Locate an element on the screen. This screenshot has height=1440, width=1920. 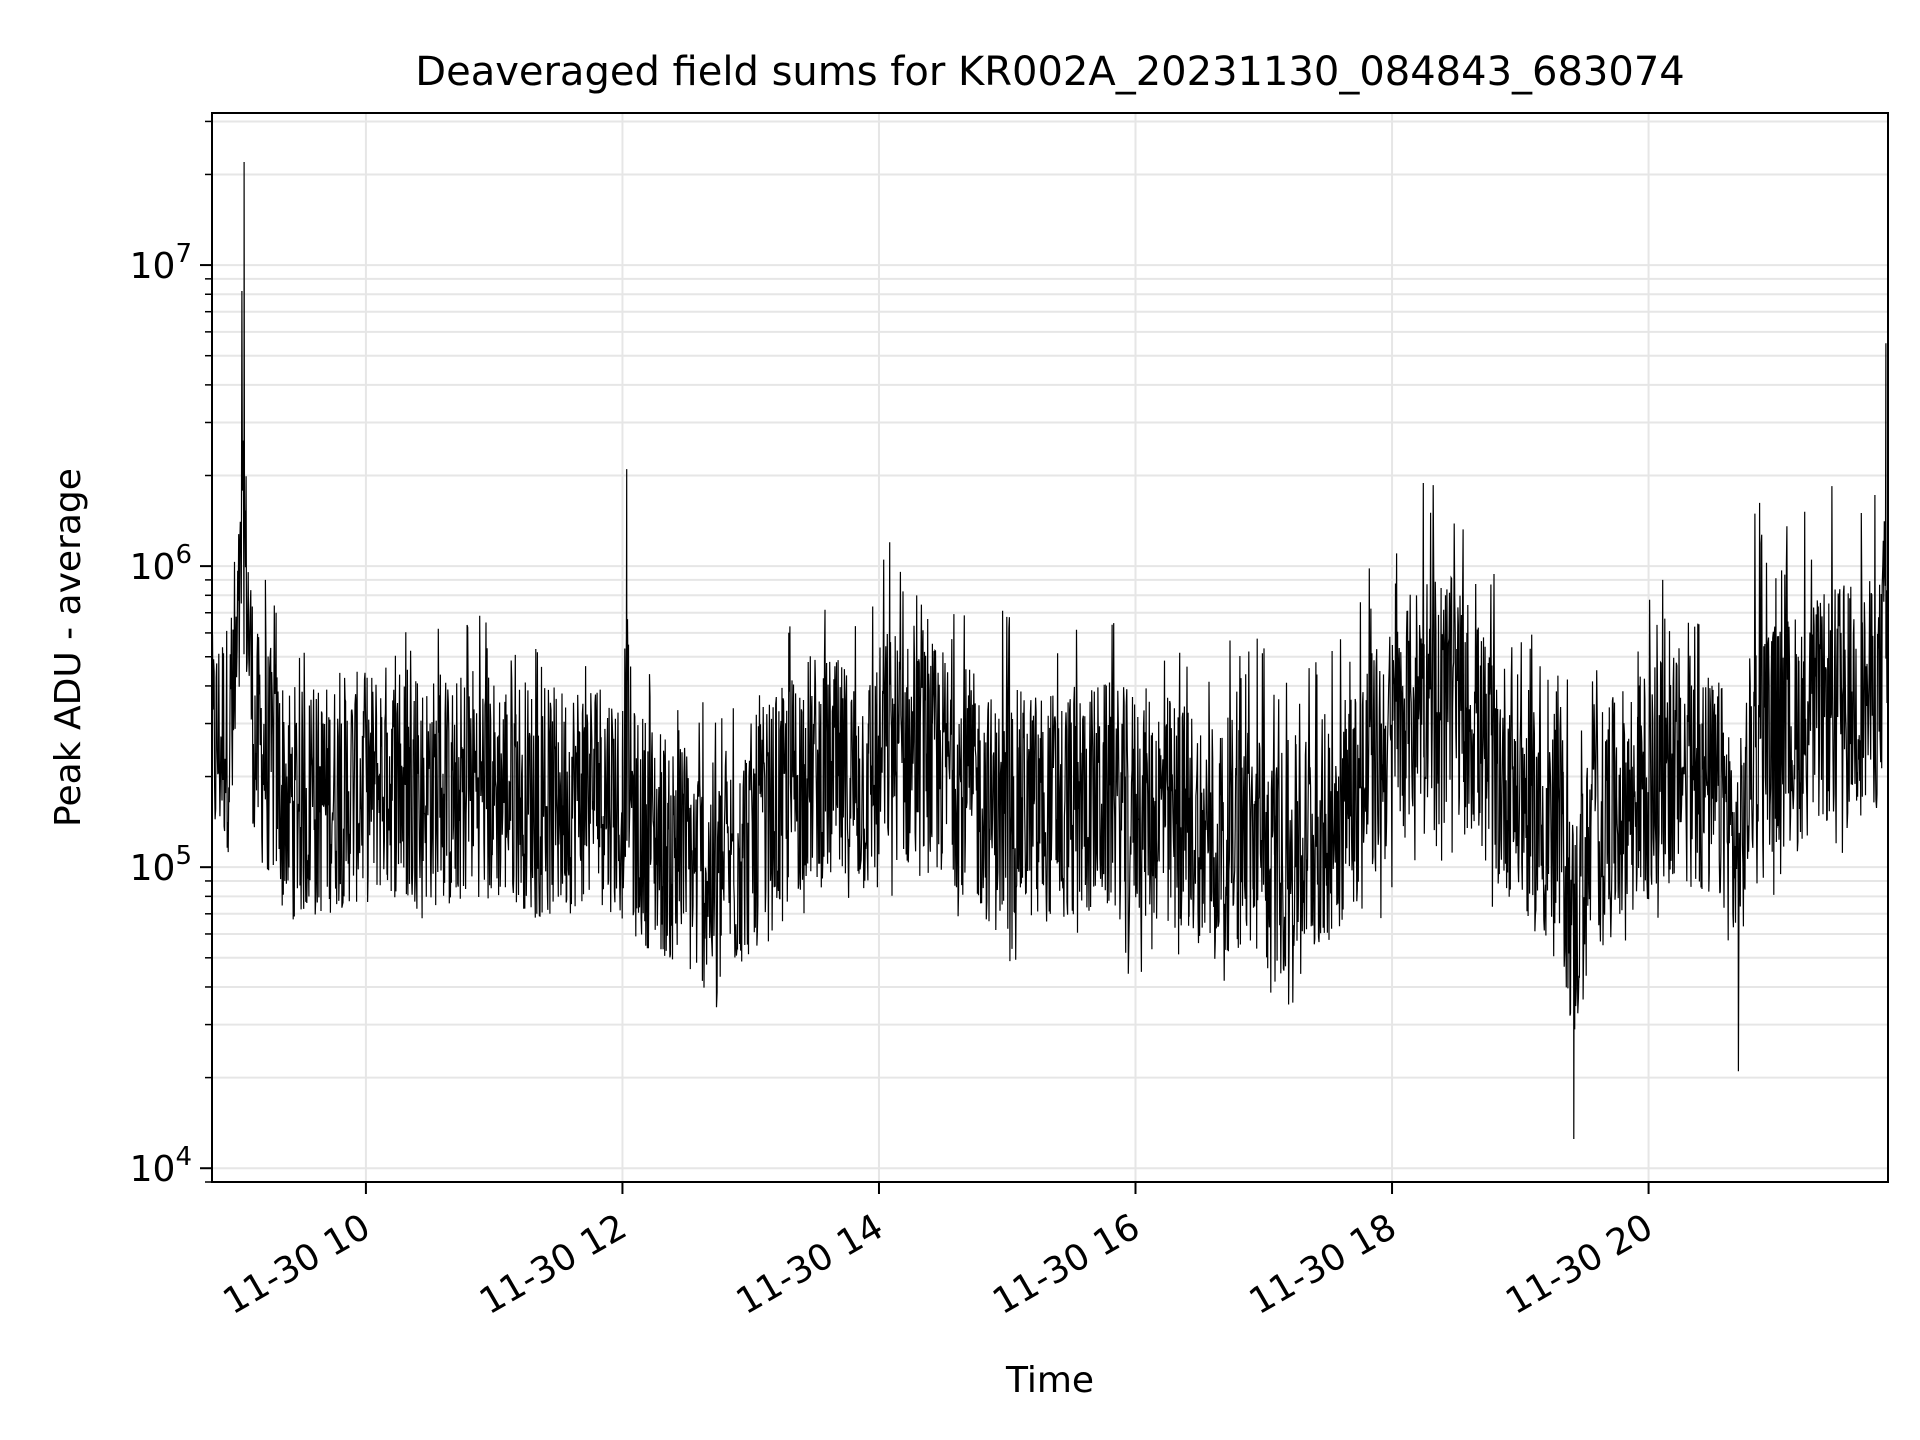
y-tick-label: 10⁴ is located at coordinates (161, 1166).